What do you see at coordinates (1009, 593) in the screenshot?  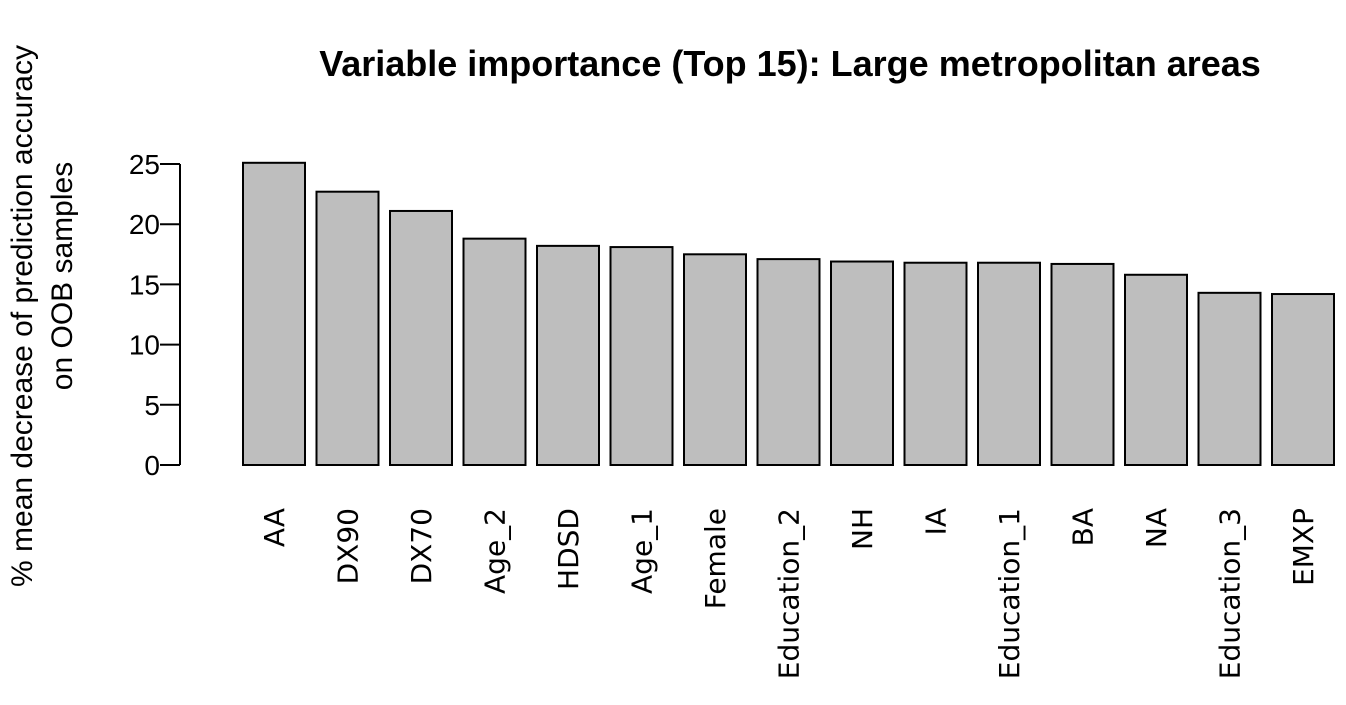 I see `x-category-label: Education_1` at bounding box center [1009, 593].